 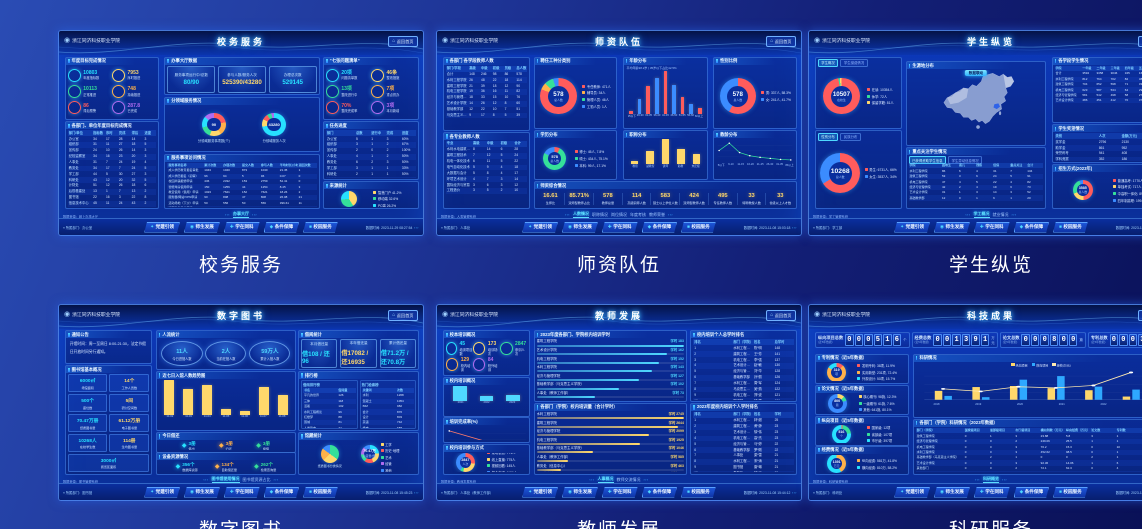 I want to click on footer-tab: 学工概况, so click(x=981, y=214).